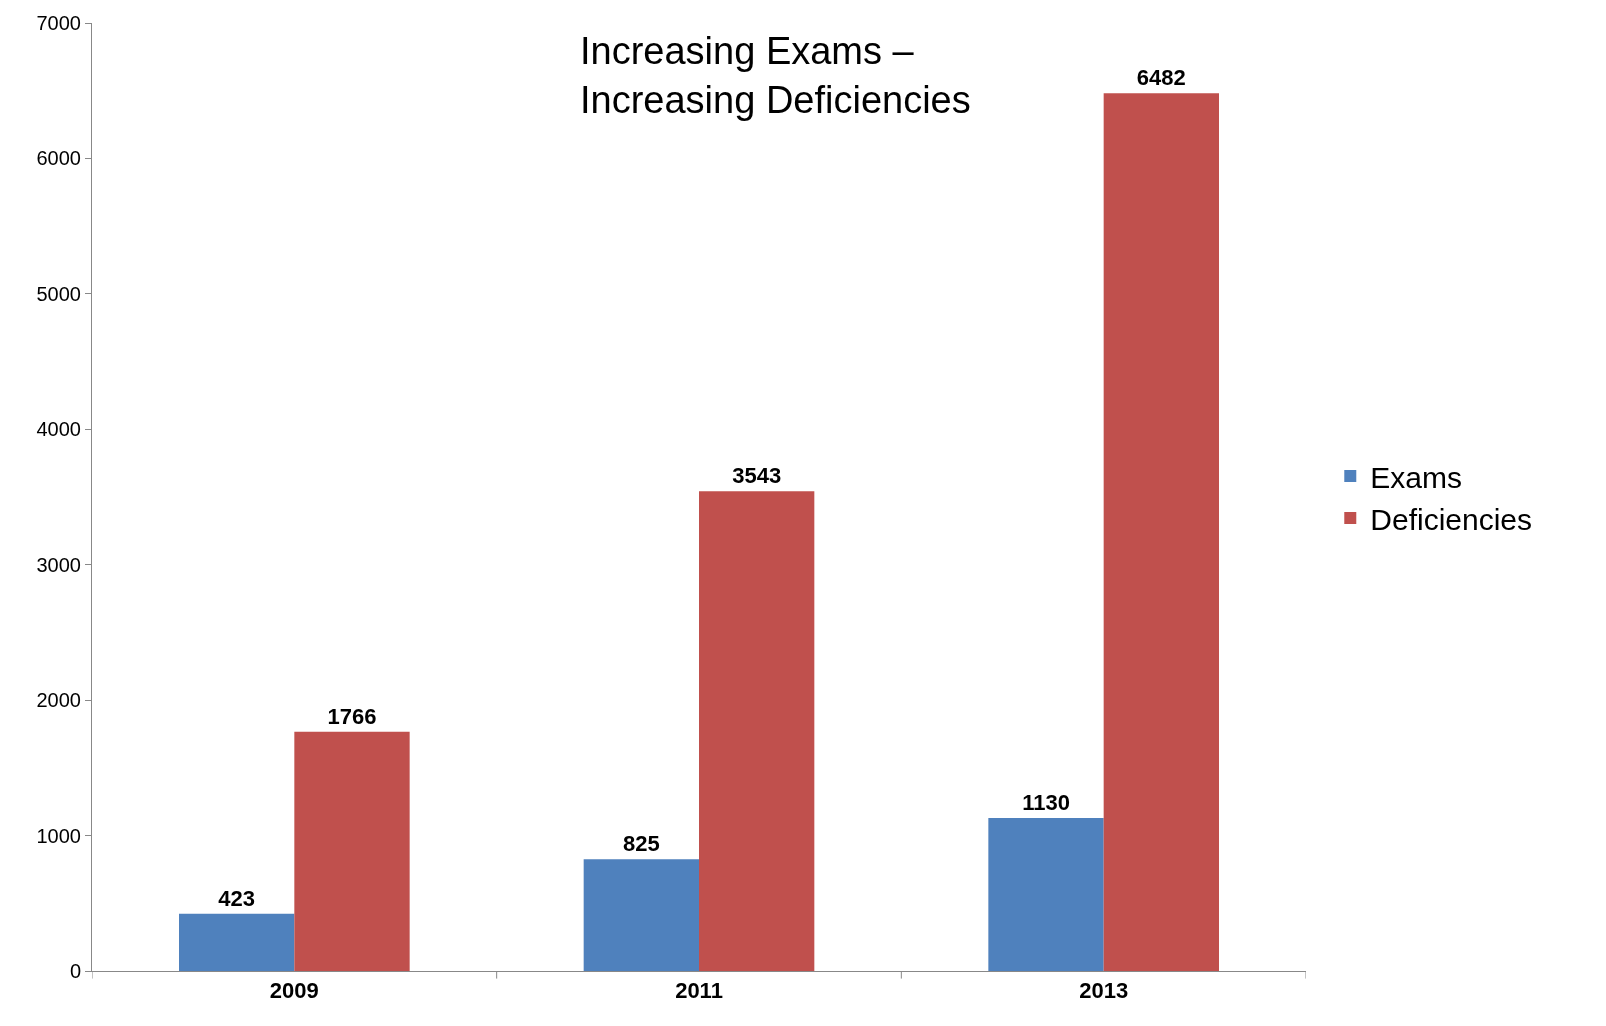  I want to click on y-tick-label: 4000, so click(58, 429).